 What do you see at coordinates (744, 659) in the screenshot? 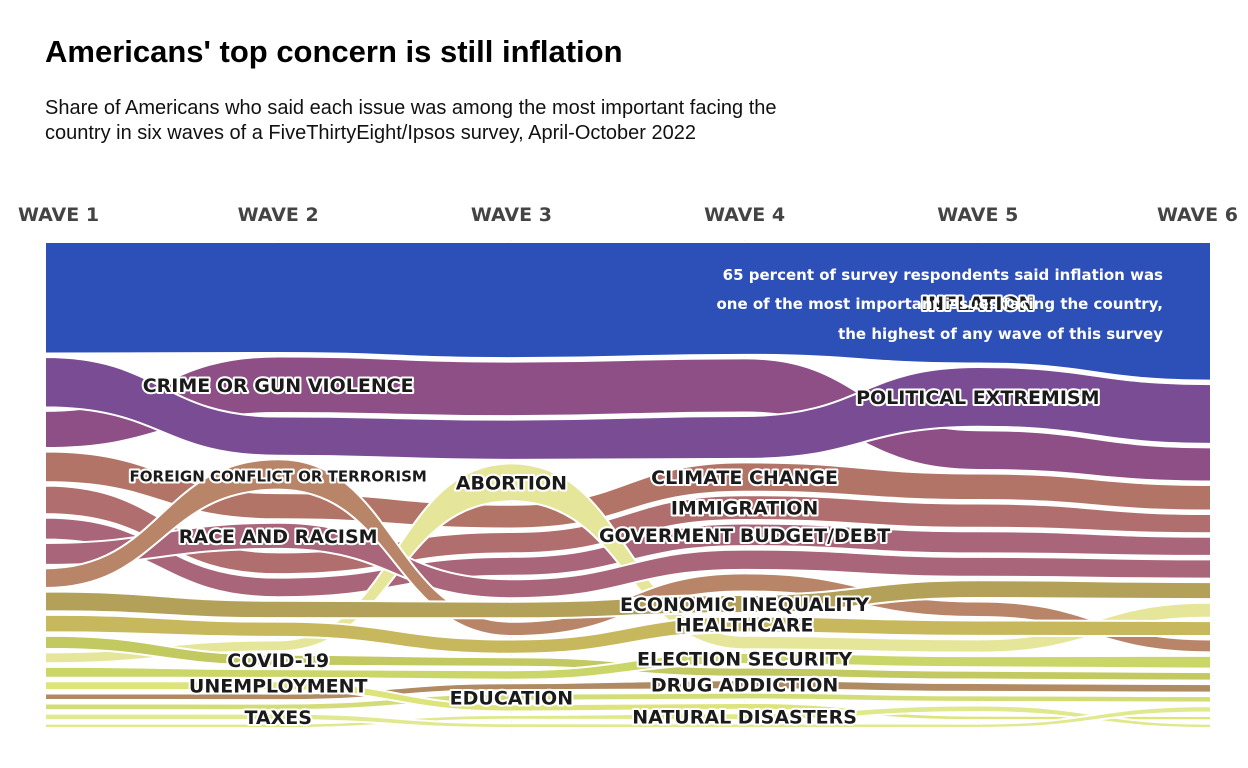
I see `series-label: ELECTION SECURITY` at bounding box center [744, 659].